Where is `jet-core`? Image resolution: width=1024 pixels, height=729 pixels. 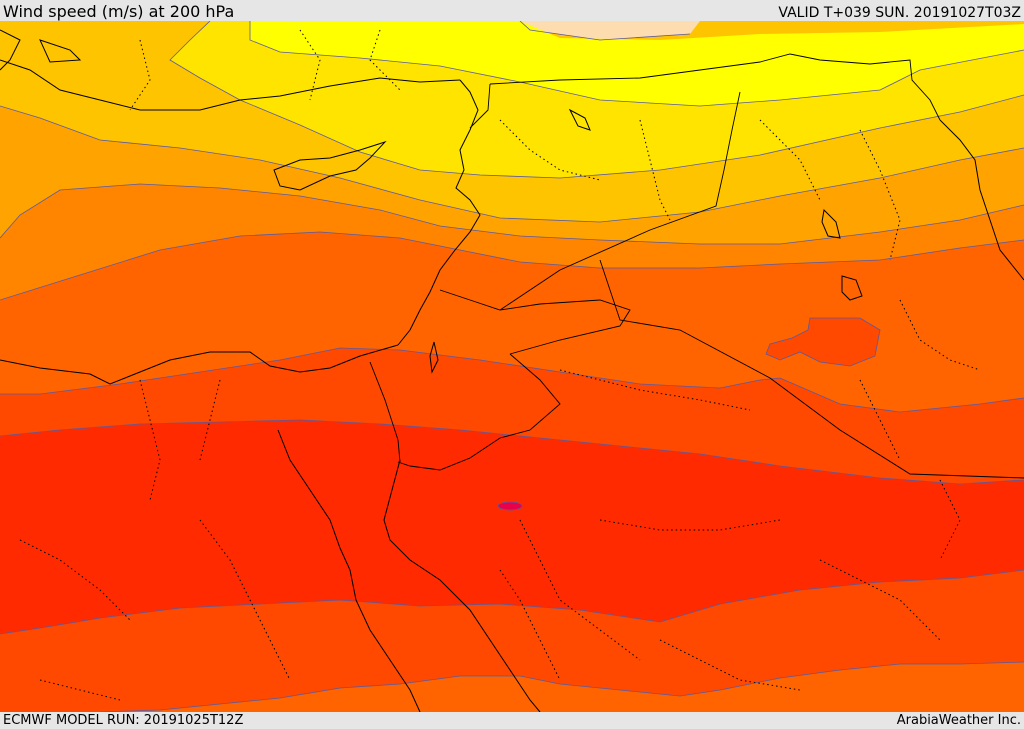
jet-core is located at coordinates (510, 506).